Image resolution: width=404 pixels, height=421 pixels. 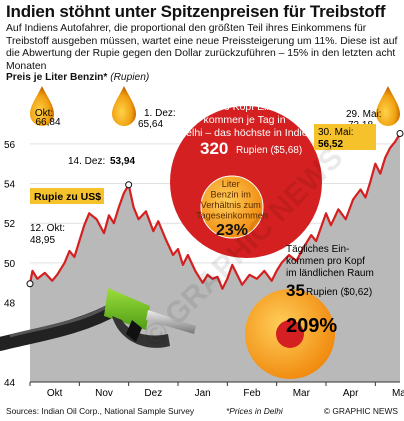 I want to click on may30-box: 30. Mai: 56,52, so click(x=345, y=137).